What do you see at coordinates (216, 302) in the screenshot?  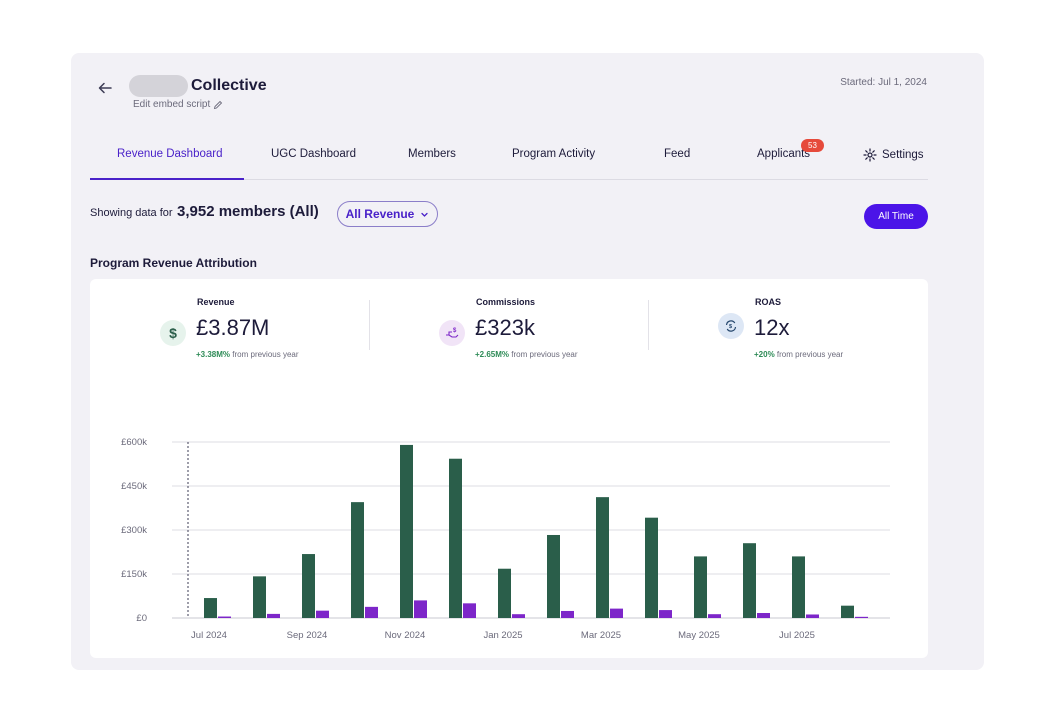 I see `kpi-revenue-label: Revenue` at bounding box center [216, 302].